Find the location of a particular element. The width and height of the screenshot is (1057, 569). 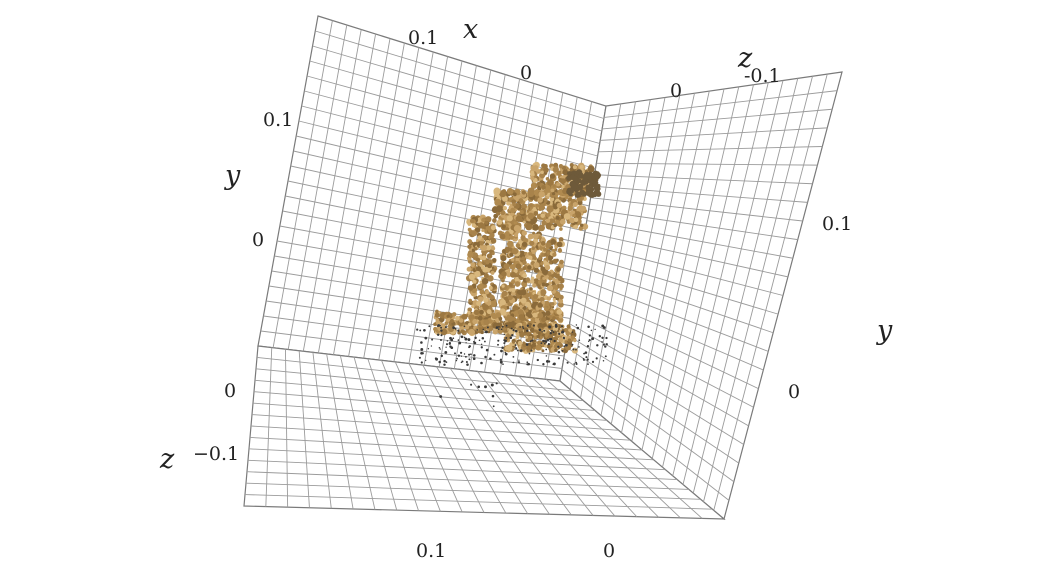

left-z-tick-minus-0.1: −0.1 is located at coordinates (216, 454).